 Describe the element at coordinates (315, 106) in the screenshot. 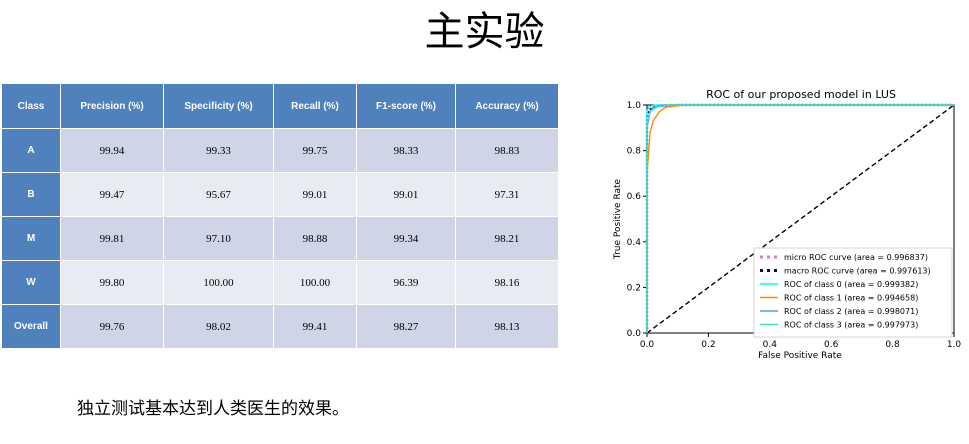

I see `column-header: Recall (%)` at that location.